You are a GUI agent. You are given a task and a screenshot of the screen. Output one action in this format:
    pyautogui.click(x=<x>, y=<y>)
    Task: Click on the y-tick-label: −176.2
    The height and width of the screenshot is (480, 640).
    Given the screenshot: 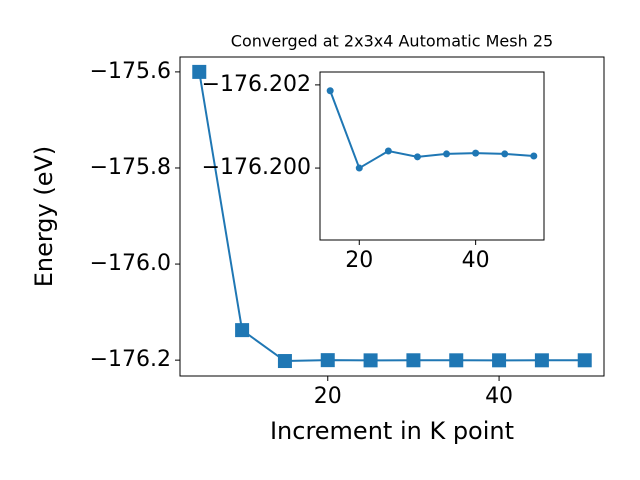 What is the action you would take?
    pyautogui.click(x=130, y=359)
    